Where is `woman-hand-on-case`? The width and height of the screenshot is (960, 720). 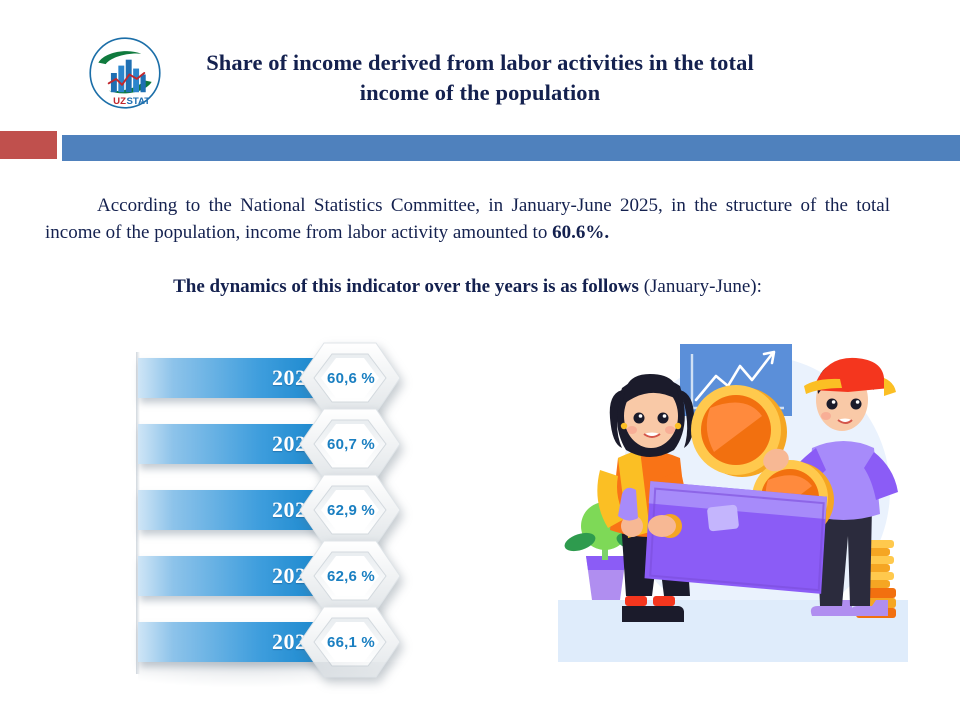 woman-hand-on-case is located at coordinates (662, 526).